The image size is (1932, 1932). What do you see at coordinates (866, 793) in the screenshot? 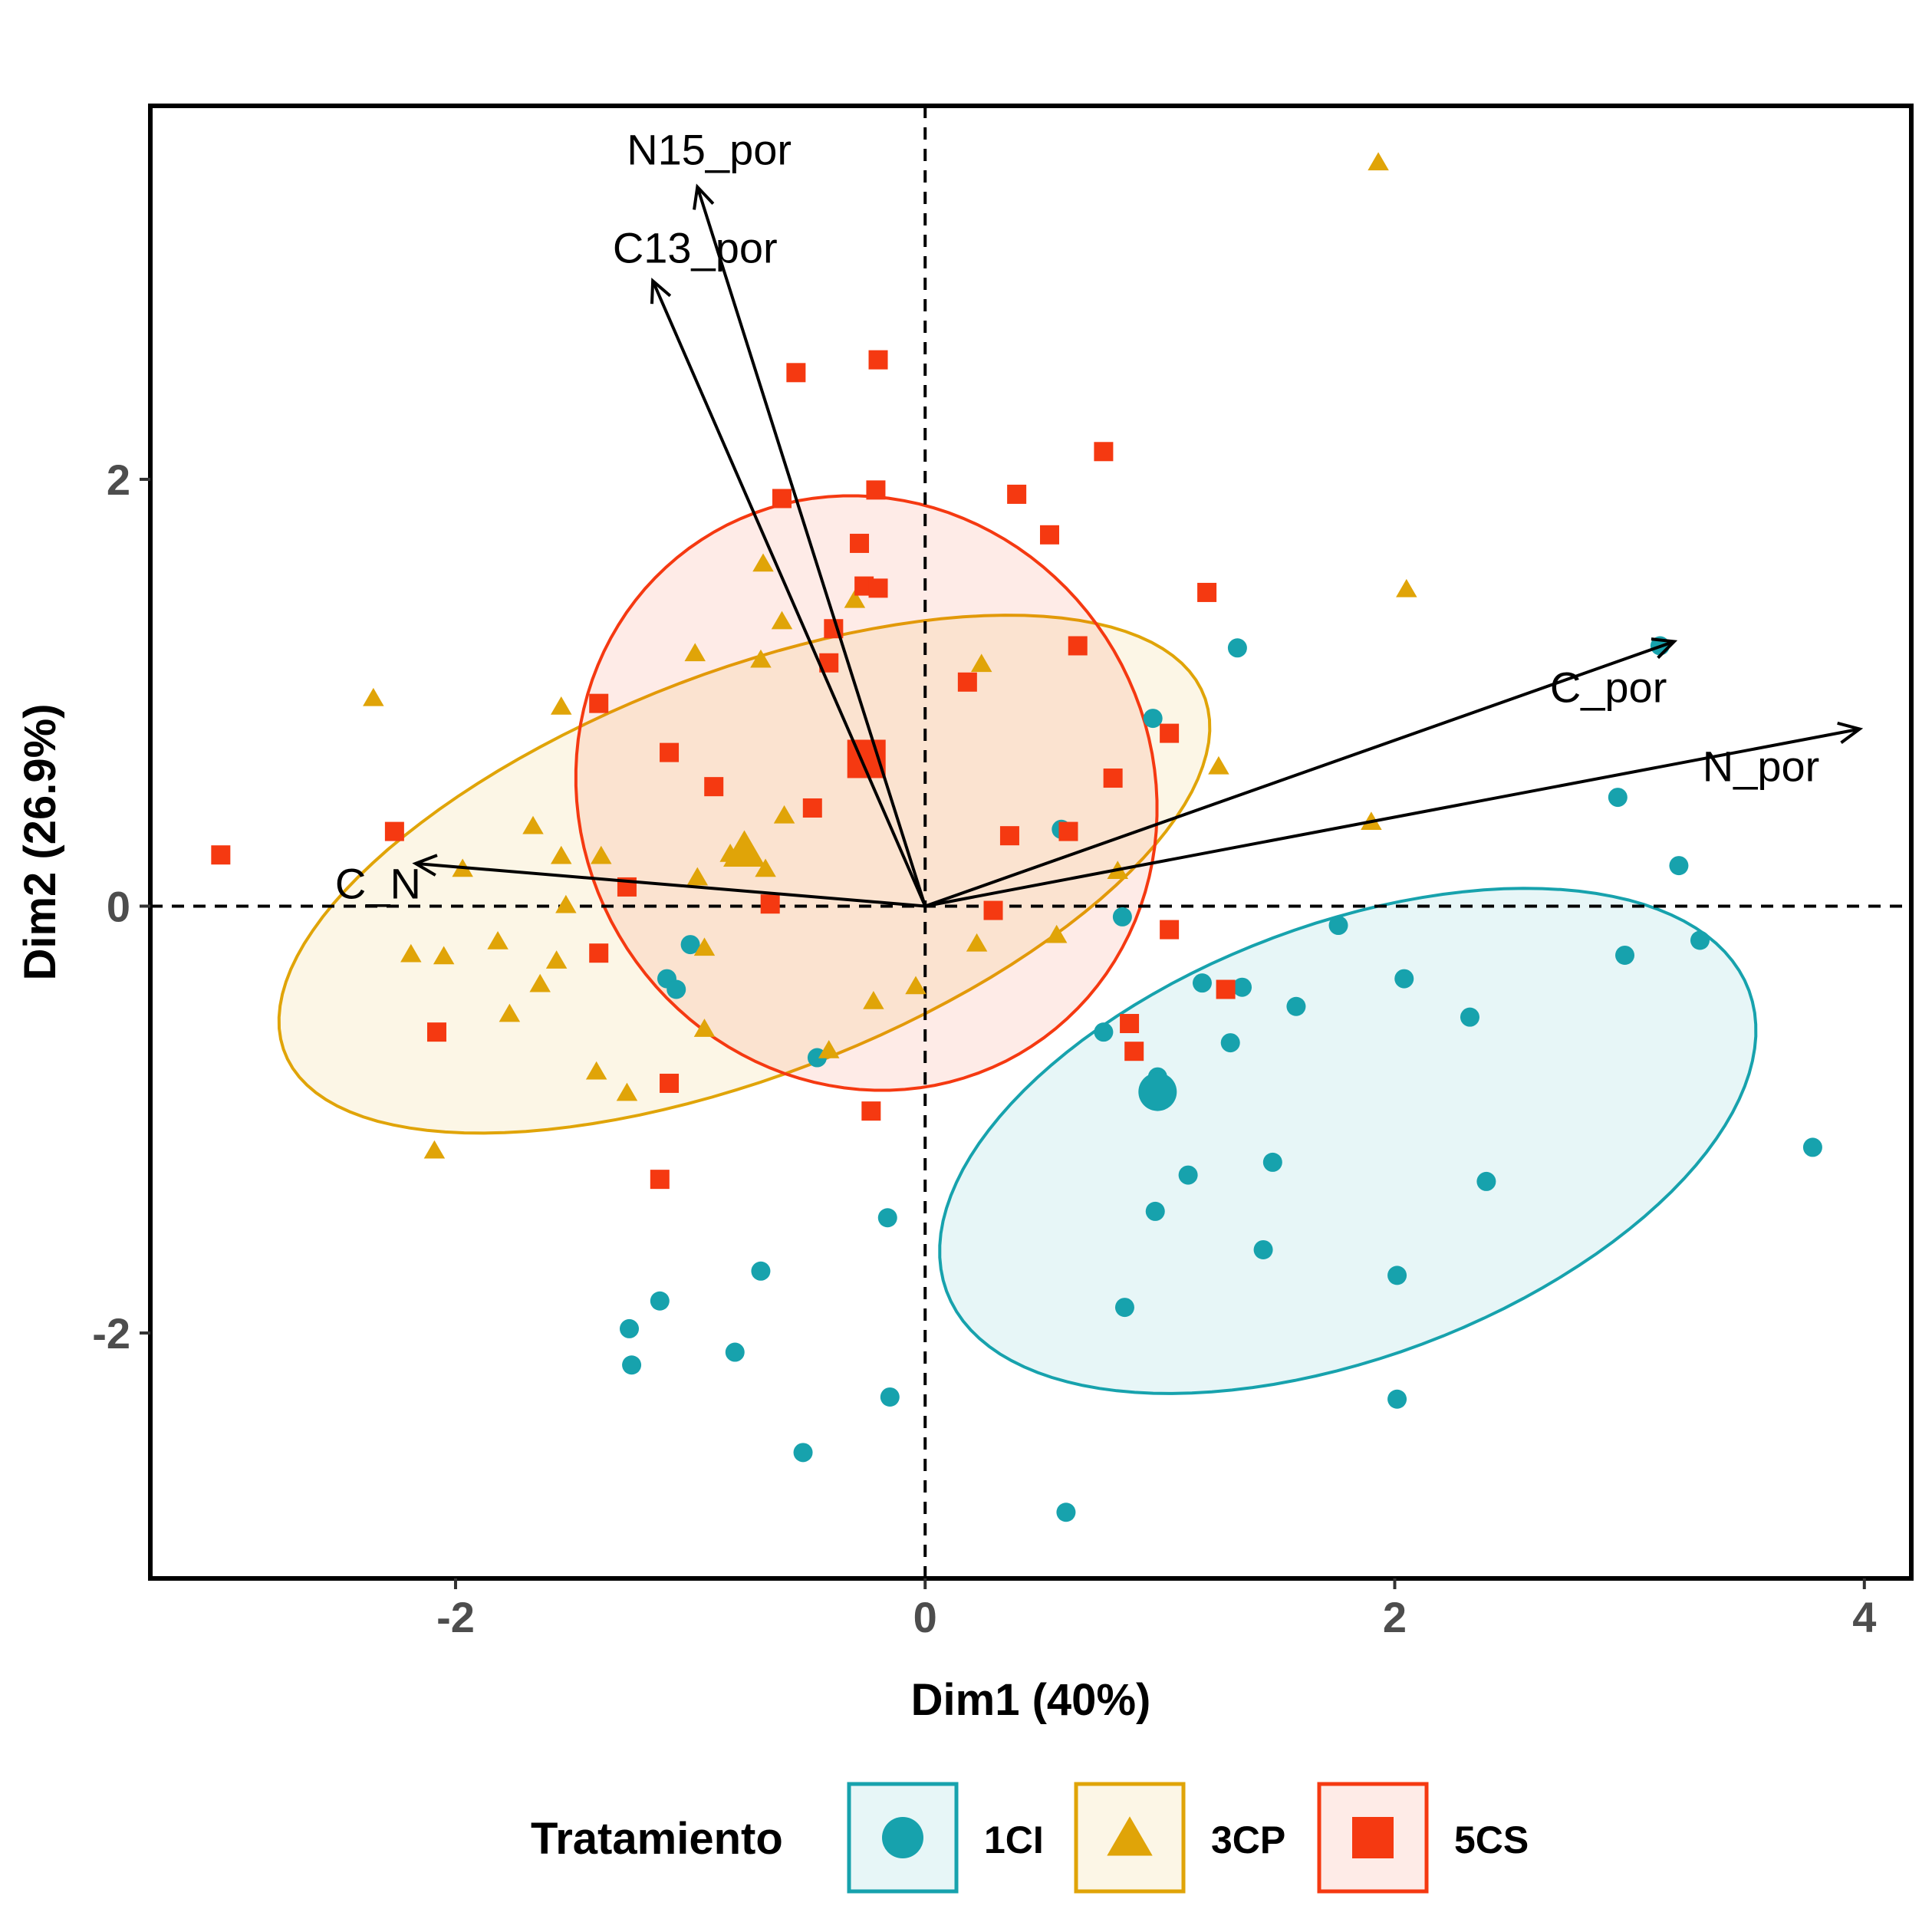
I see `ellipse-5cs` at bounding box center [866, 793].